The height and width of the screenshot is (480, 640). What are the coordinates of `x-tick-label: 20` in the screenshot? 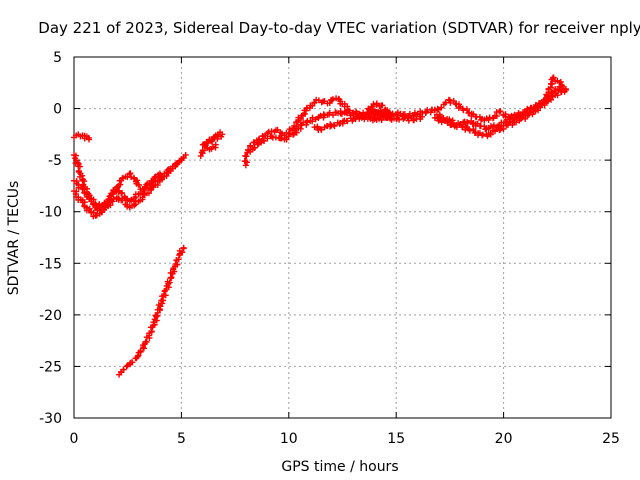 It's located at (504, 439).